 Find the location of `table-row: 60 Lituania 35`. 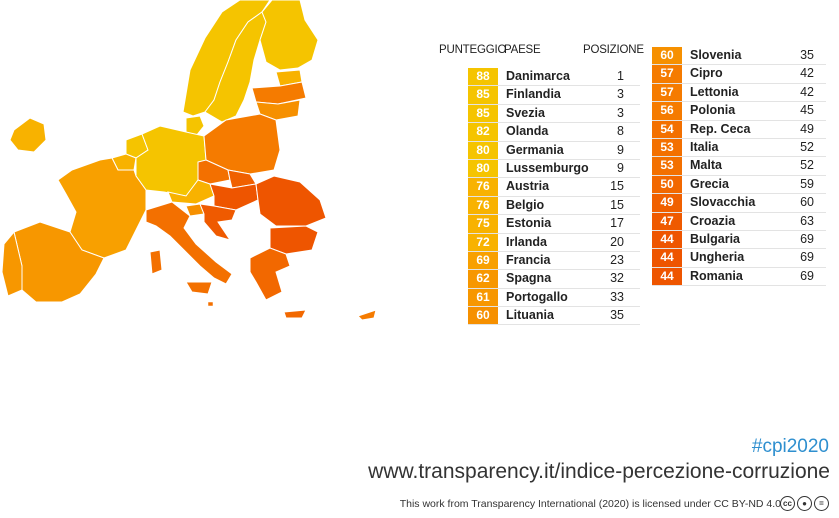

table-row: 60 Lituania 35 is located at coordinates (554, 316).